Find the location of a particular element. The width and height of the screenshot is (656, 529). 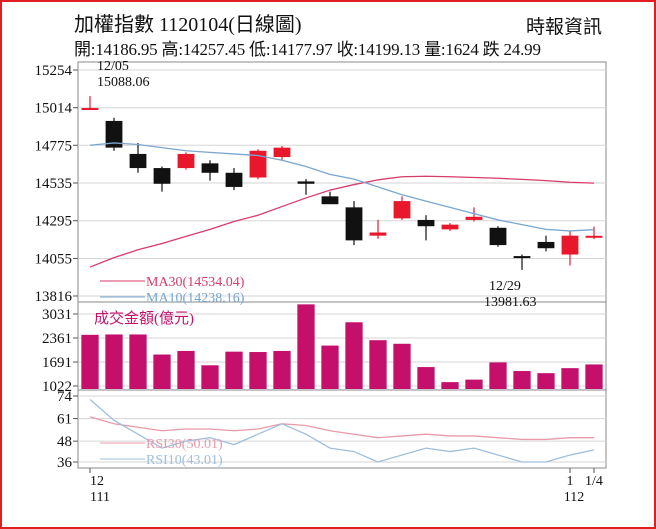

source-label: 時報資訊 is located at coordinates (564, 27).